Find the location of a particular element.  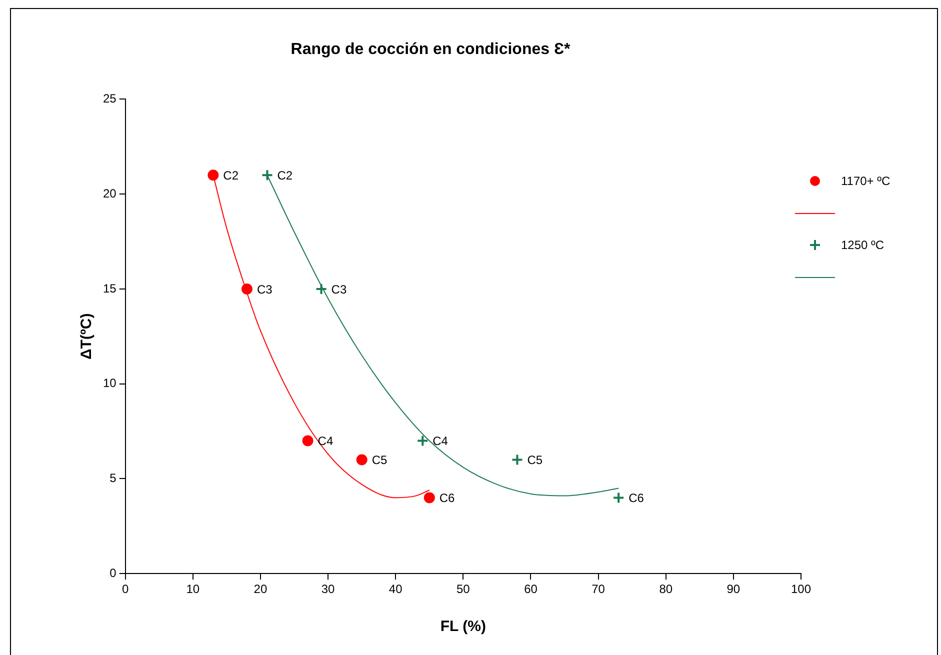

x-tick-label: 20 is located at coordinates (261, 589).